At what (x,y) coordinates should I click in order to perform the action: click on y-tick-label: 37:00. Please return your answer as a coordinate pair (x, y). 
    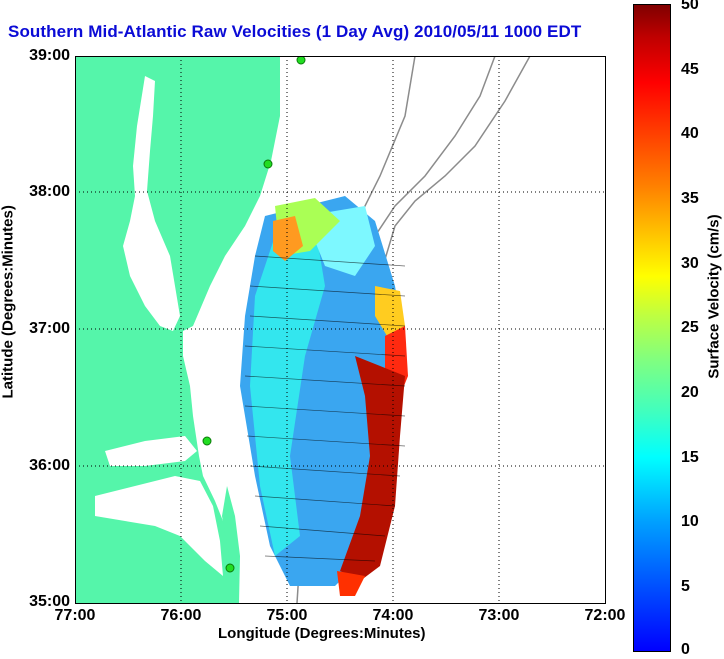
    Looking at the image, I should click on (49, 328).